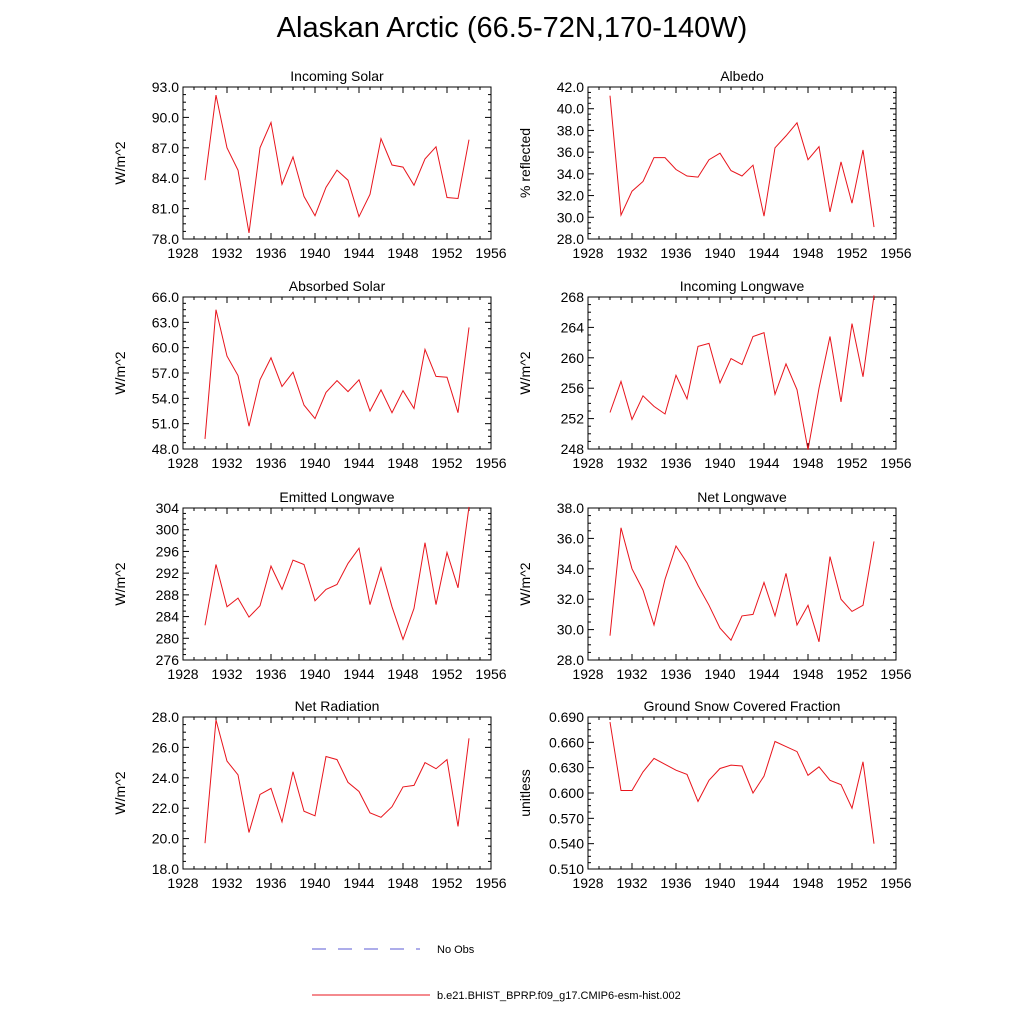 The height and width of the screenshot is (1024, 1024). I want to click on y-tick-label: 84.0, so click(165, 178).